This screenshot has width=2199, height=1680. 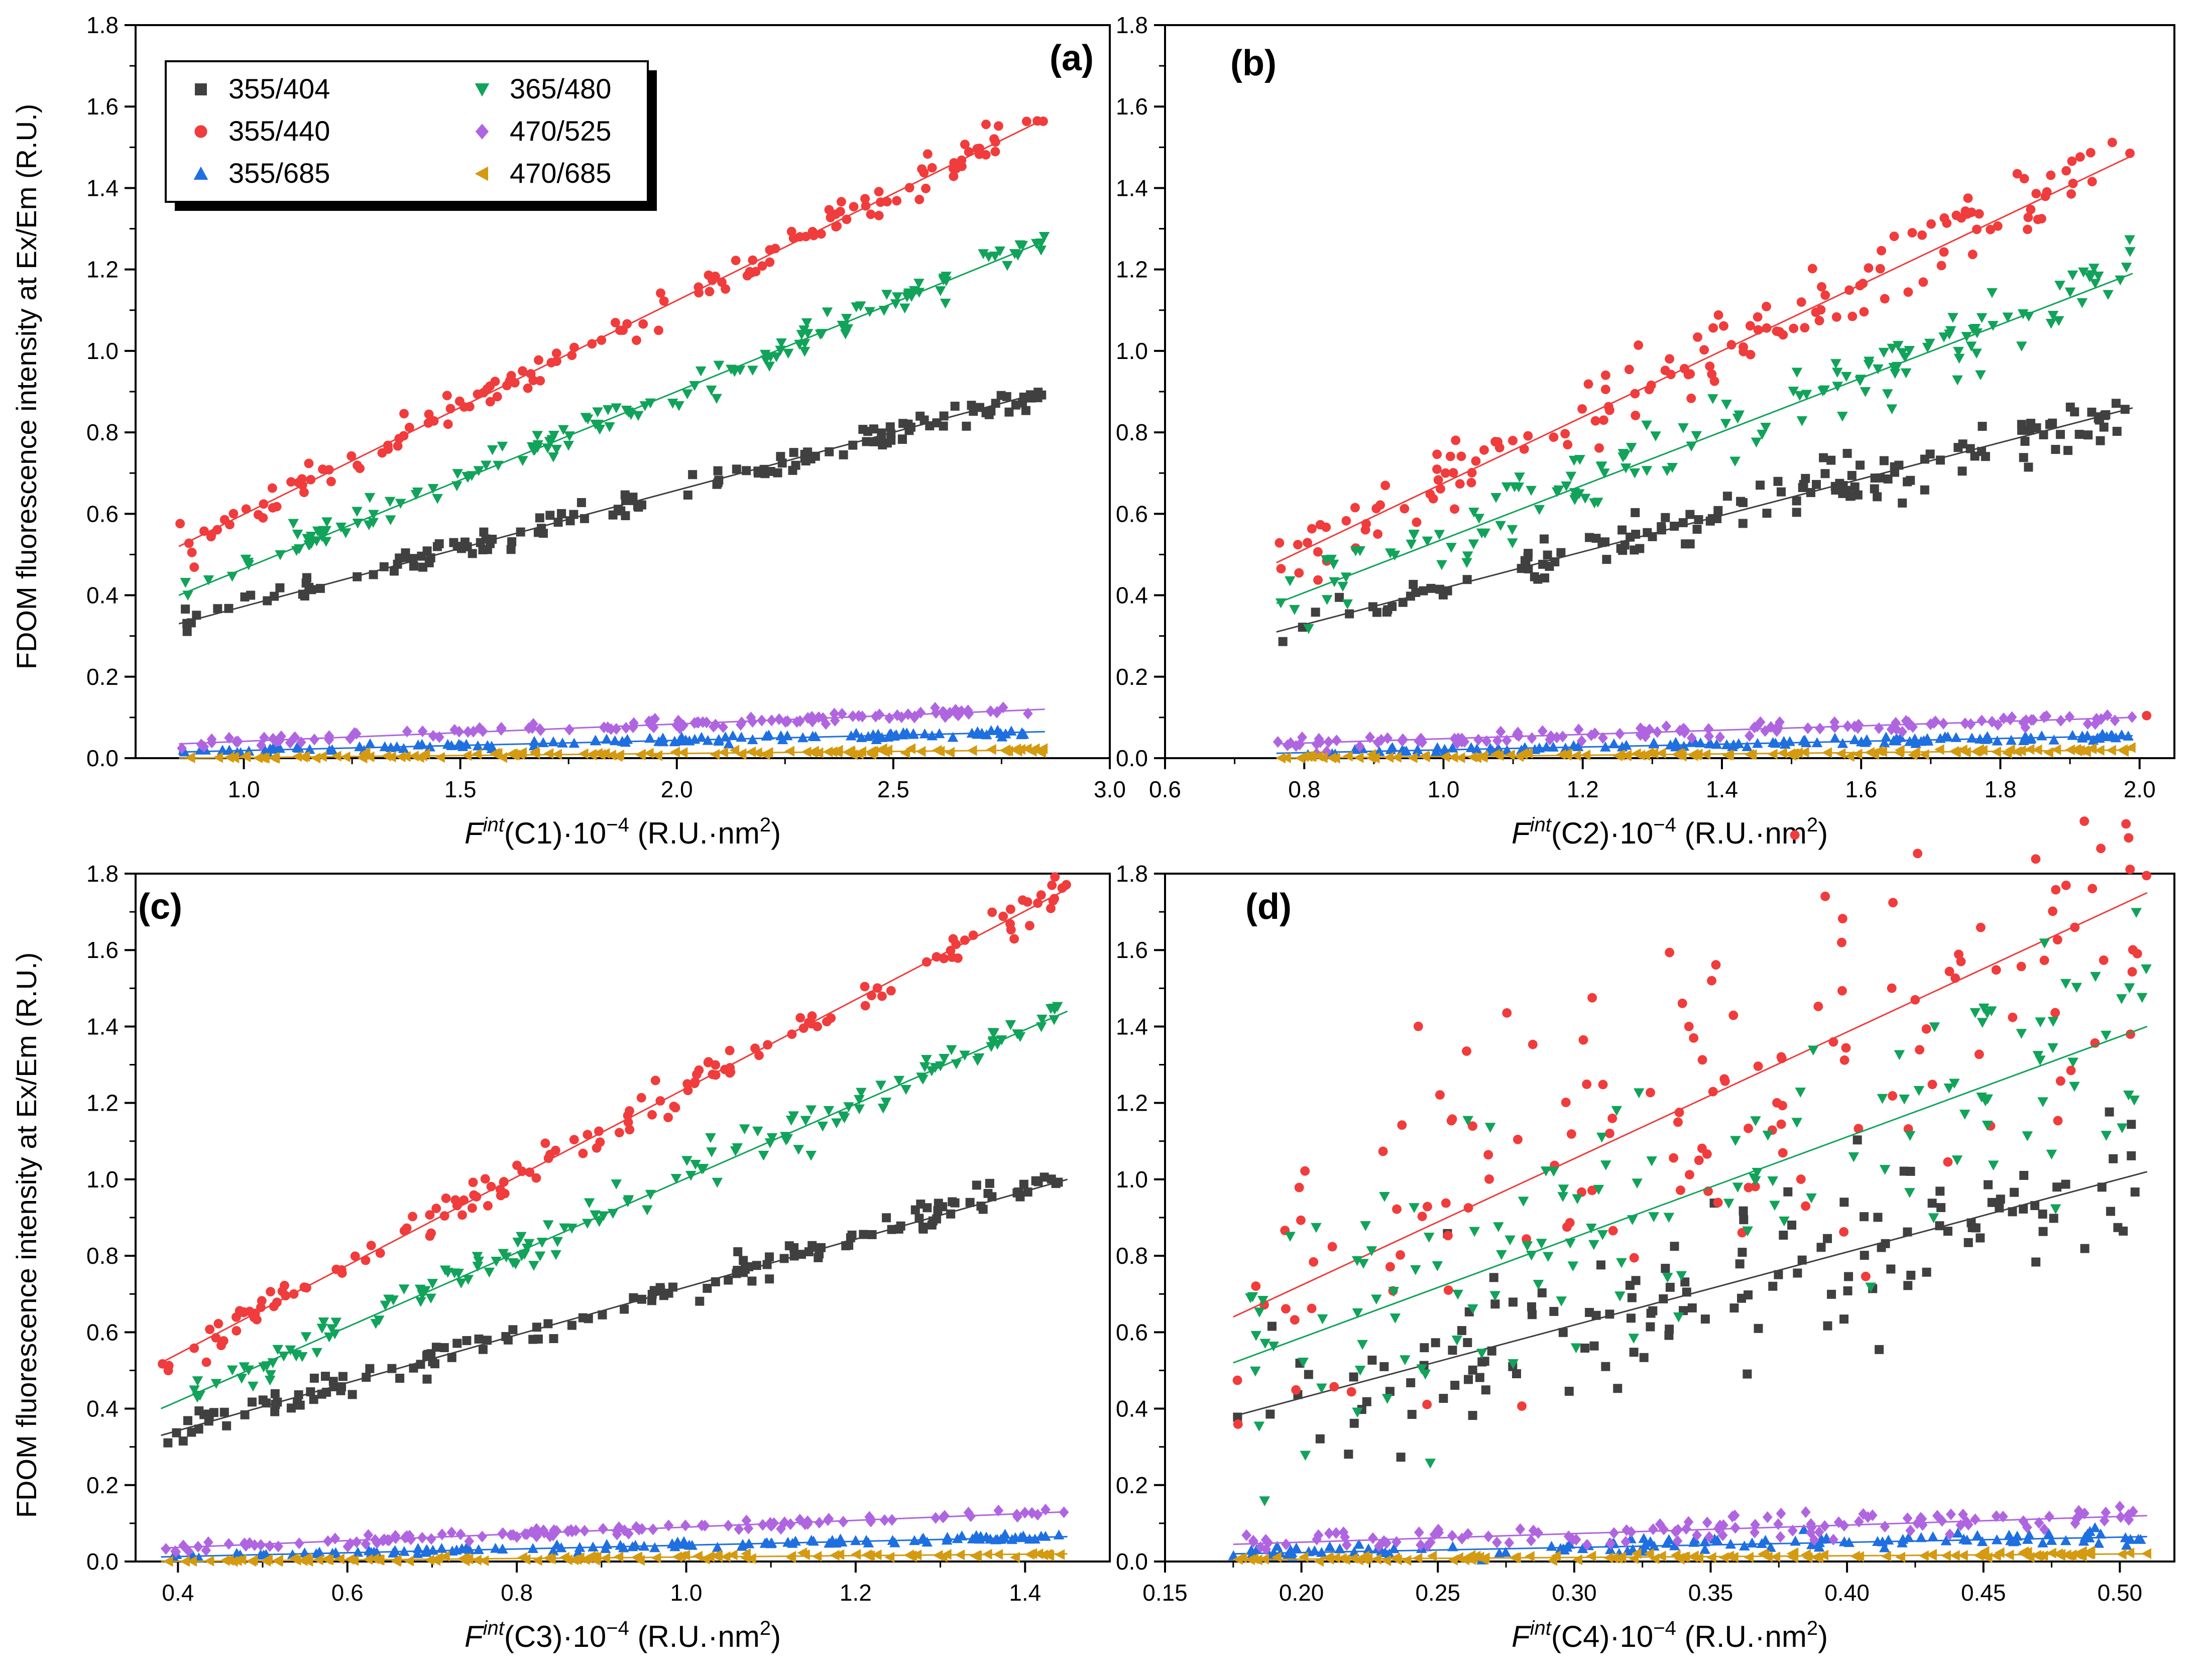 I want to click on y-tick-label: 1.0, so click(x=102, y=351).